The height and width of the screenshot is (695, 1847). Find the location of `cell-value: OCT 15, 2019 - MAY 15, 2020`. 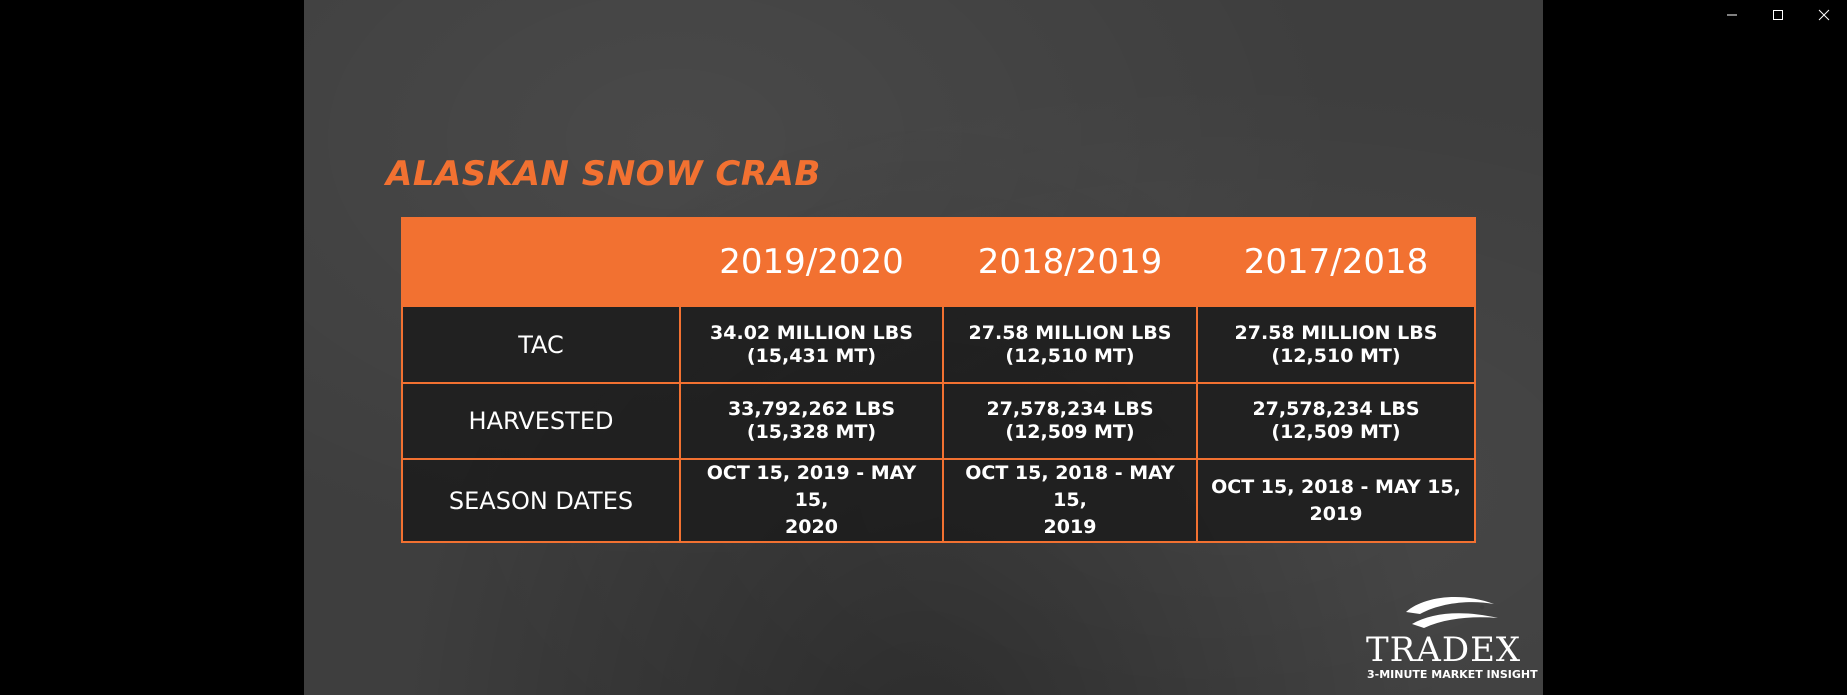

cell-value: OCT 15, 2019 - MAY 15, 2020 is located at coordinates (811, 500).